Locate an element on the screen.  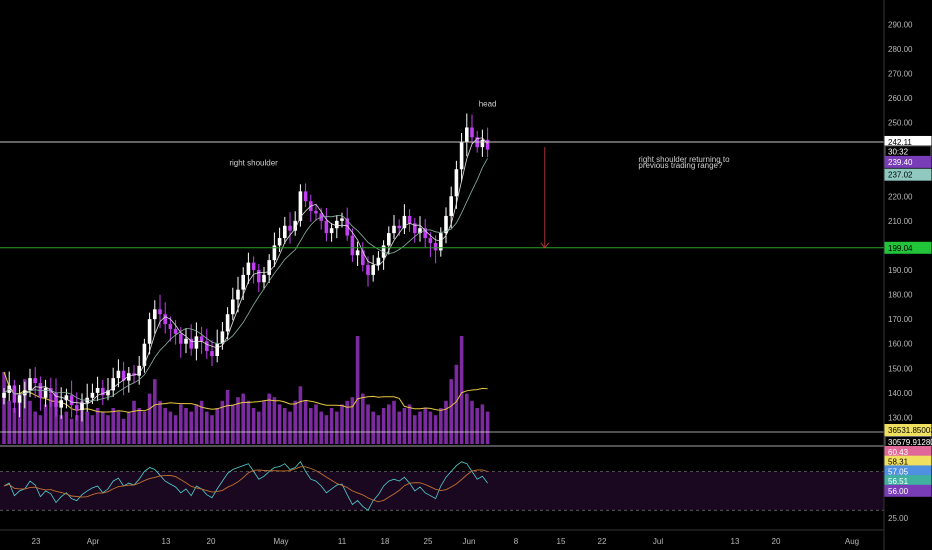
annotation-text: head is located at coordinates (488, 104).